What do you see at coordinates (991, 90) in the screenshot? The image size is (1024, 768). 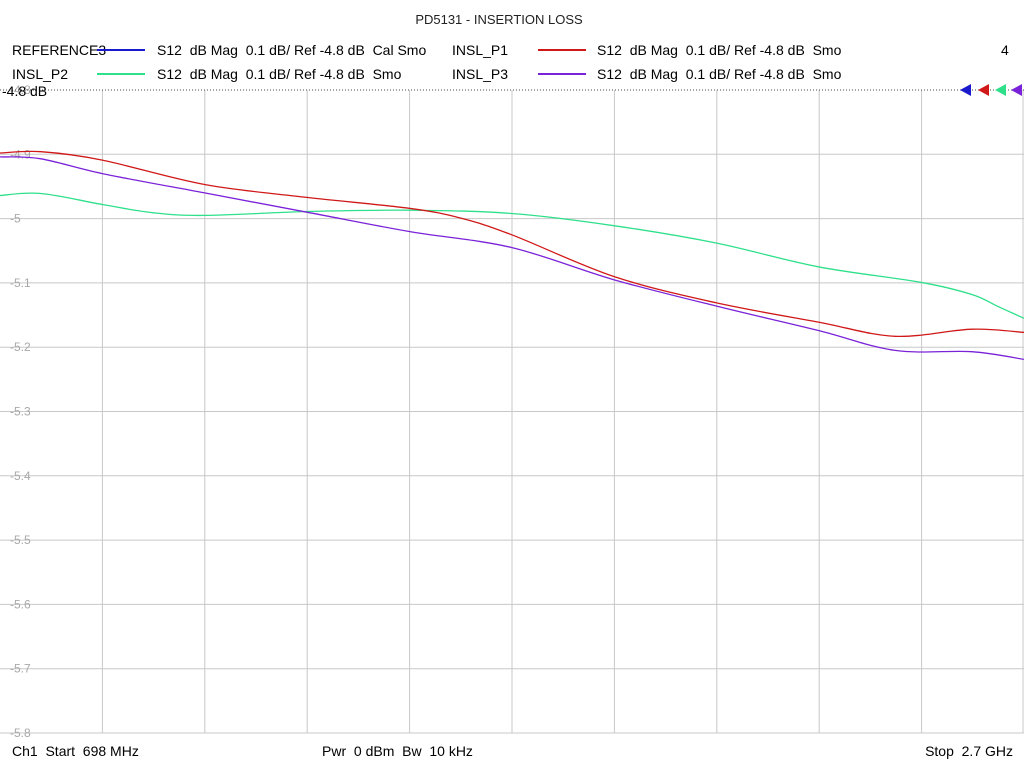 I see `reference-markers` at bounding box center [991, 90].